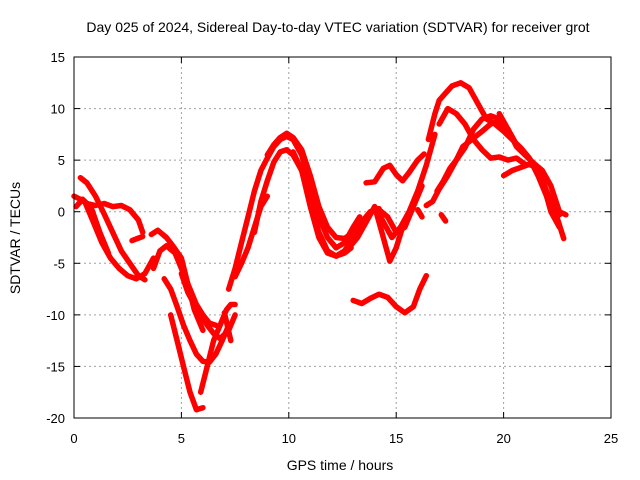 Image resolution: width=640 pixels, height=480 pixels. Describe the element at coordinates (289, 438) in the screenshot. I see `x-tick-label: 10` at that location.